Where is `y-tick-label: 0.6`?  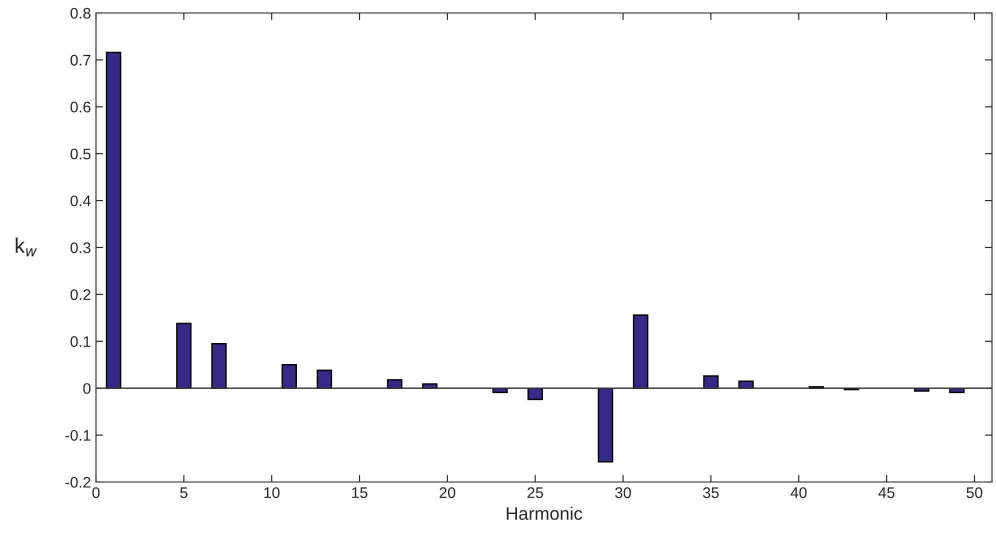 y-tick-label: 0.6 is located at coordinates (80, 107).